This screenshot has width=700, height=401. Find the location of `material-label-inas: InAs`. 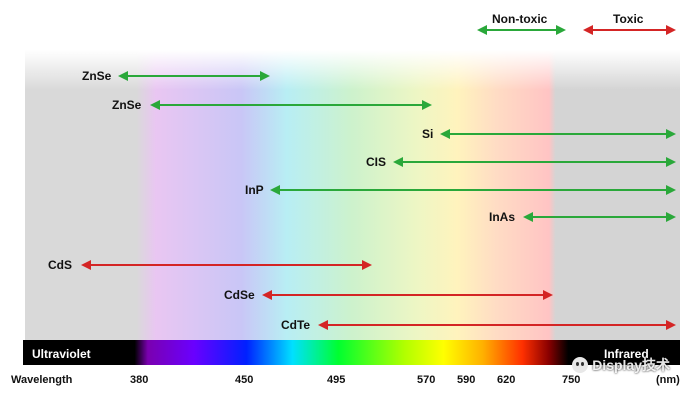

material-label-inas: InAs is located at coordinates (502, 217).